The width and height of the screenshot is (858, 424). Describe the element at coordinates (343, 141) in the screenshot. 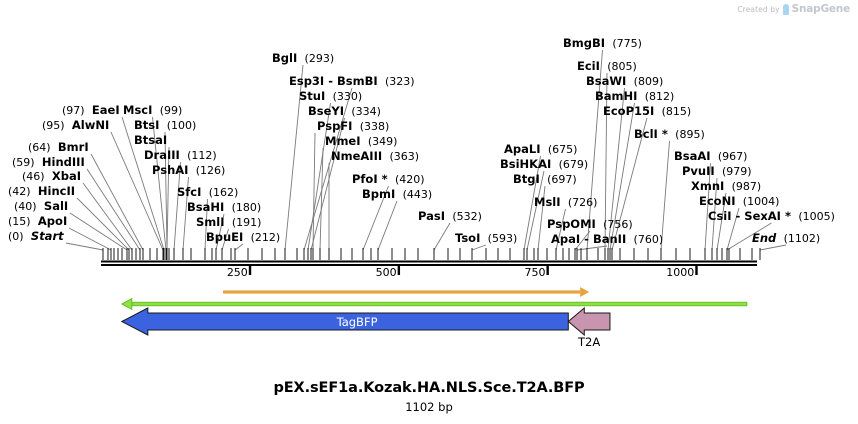

I see `enzyme-name: MmeI` at that location.